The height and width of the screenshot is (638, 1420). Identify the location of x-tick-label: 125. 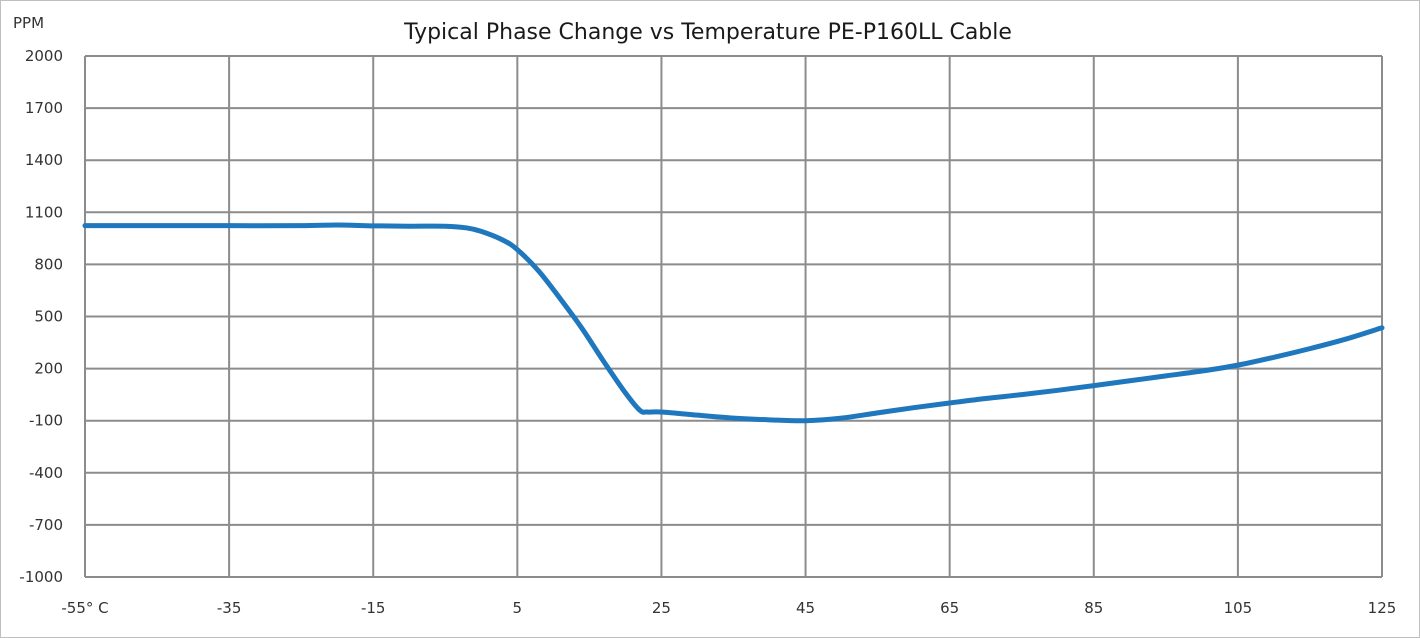
(1382, 608).